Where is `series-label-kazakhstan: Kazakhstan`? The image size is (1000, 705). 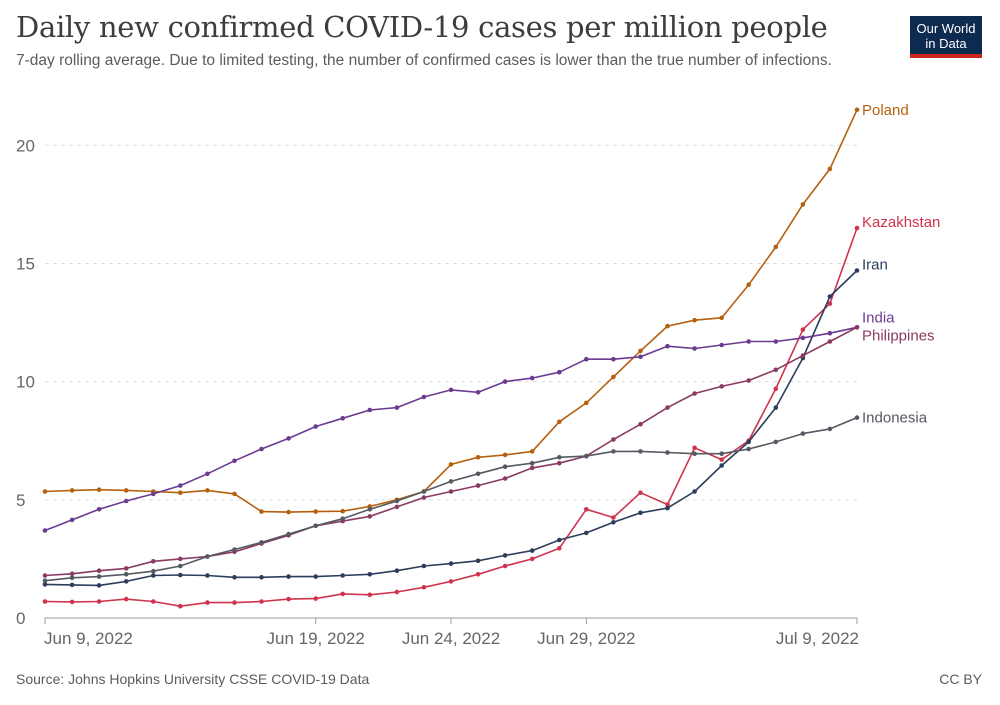
series-label-kazakhstan: Kazakhstan is located at coordinates (901, 222).